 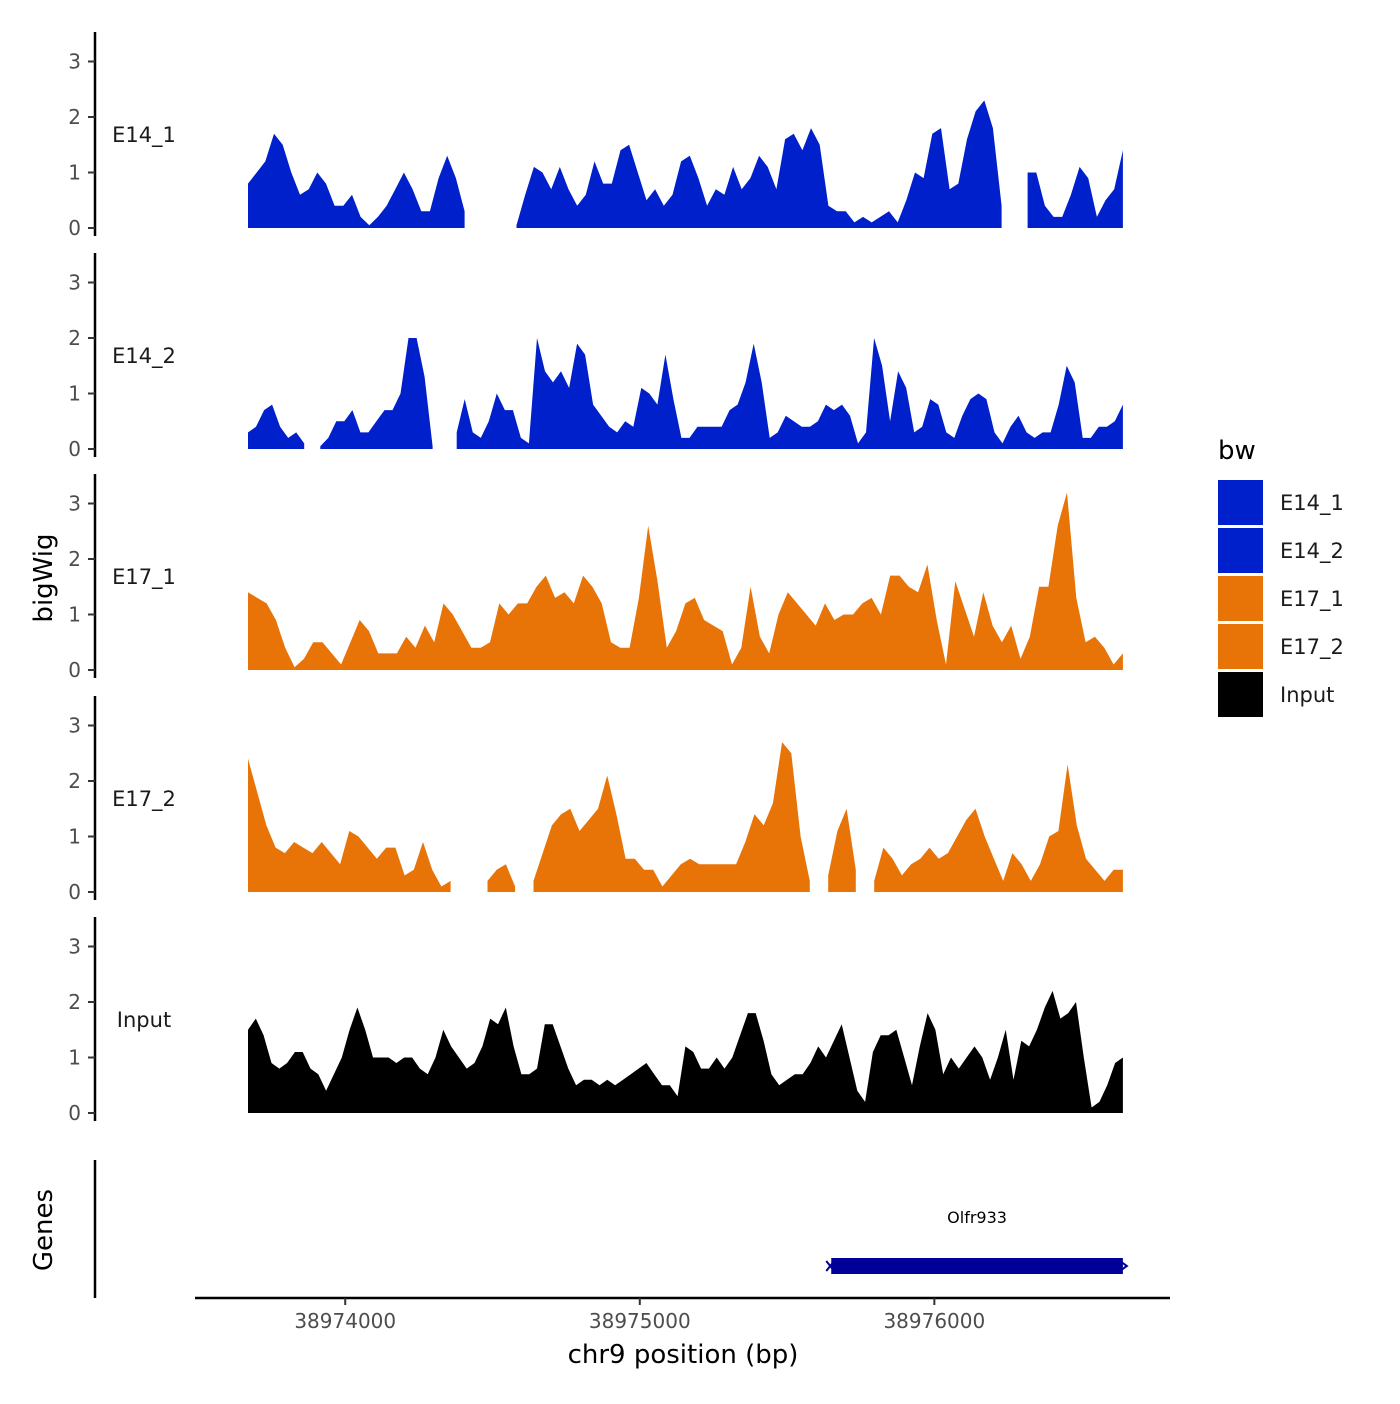 I want to click on track-e17_1: 0 1 2 3 E17_1, so click(x=595, y=578).